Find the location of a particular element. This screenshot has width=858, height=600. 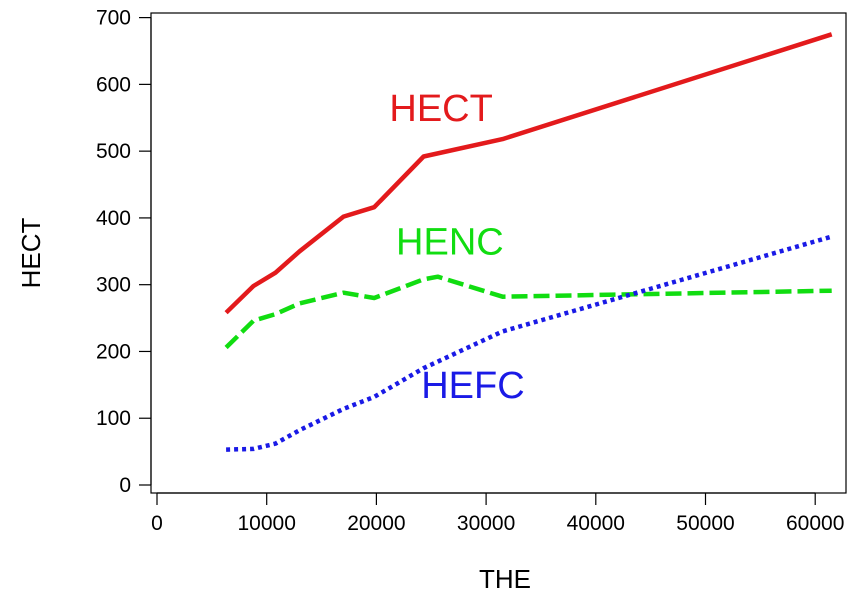

y-tick-label: 100 is located at coordinates (113, 418).